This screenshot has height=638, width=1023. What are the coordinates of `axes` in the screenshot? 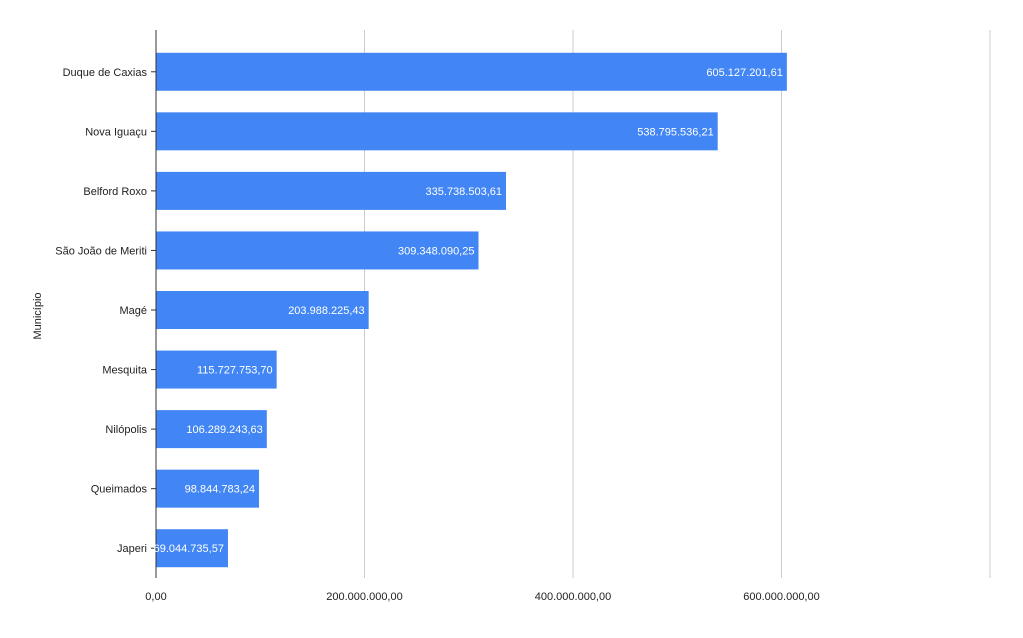 It's located at (154, 304).